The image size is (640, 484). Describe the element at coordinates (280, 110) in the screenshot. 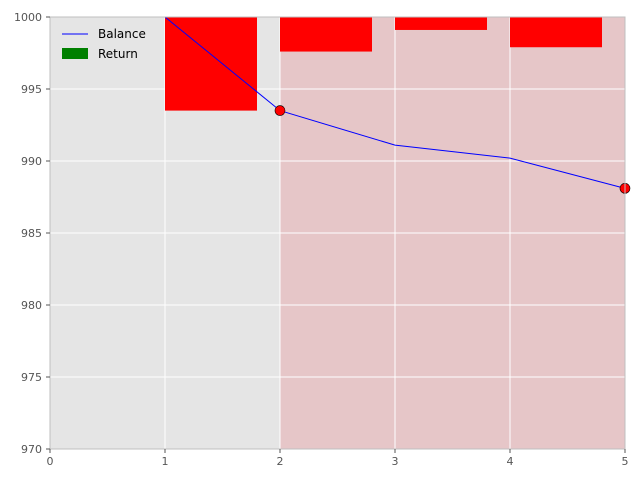

I see `balance-marker` at that location.